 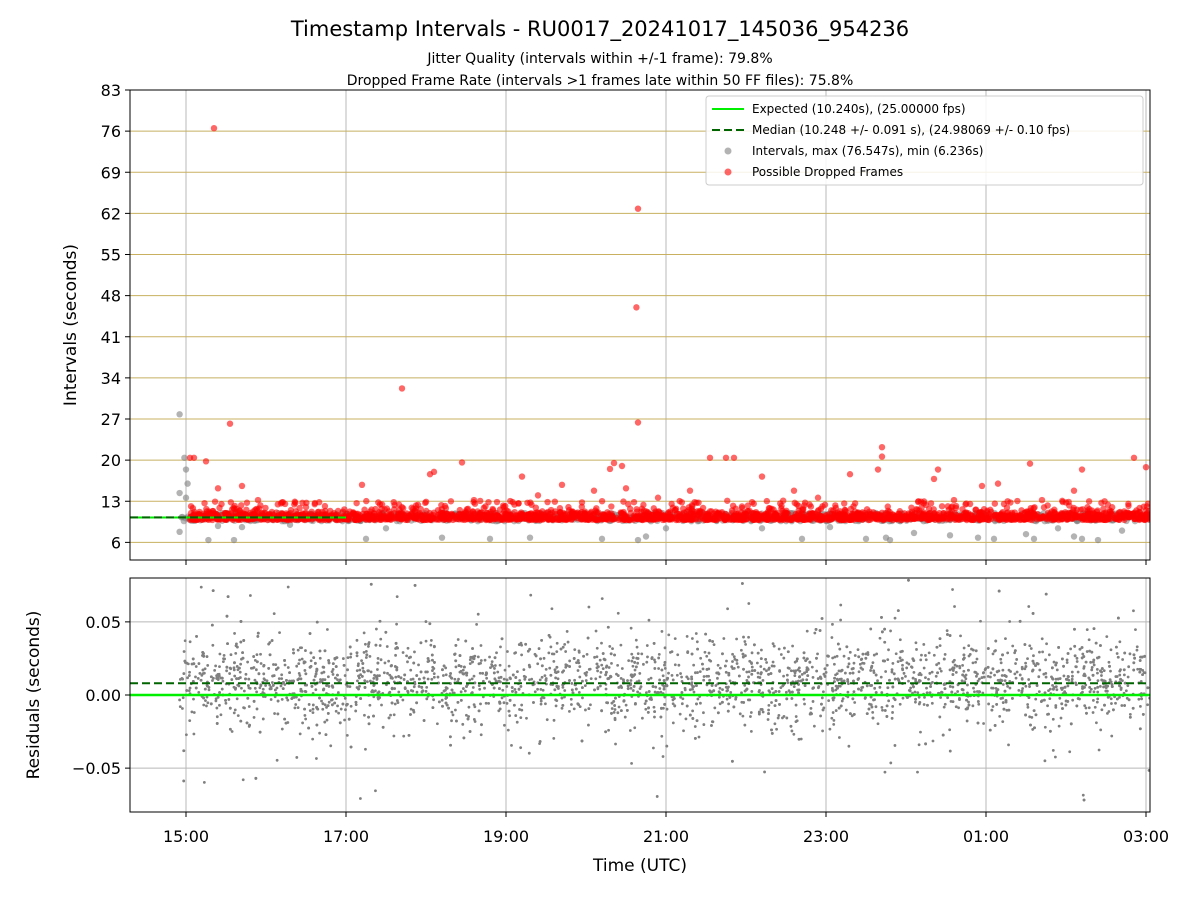 What do you see at coordinates (346, 836) in the screenshot?
I see `x-tick-label: 17:00` at bounding box center [346, 836].